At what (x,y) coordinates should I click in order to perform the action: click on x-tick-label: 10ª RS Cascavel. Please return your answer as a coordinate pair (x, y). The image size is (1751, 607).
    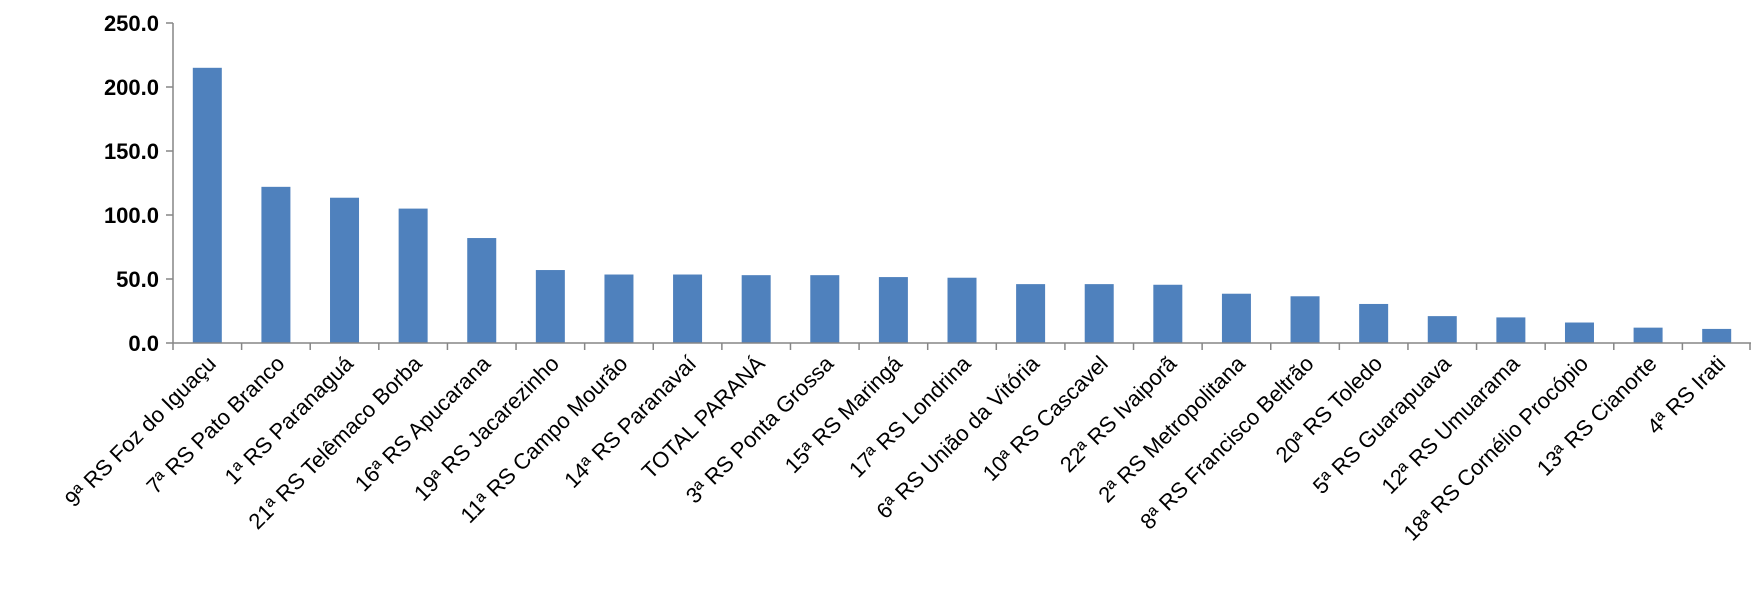
    Looking at the image, I should click on (1045, 418).